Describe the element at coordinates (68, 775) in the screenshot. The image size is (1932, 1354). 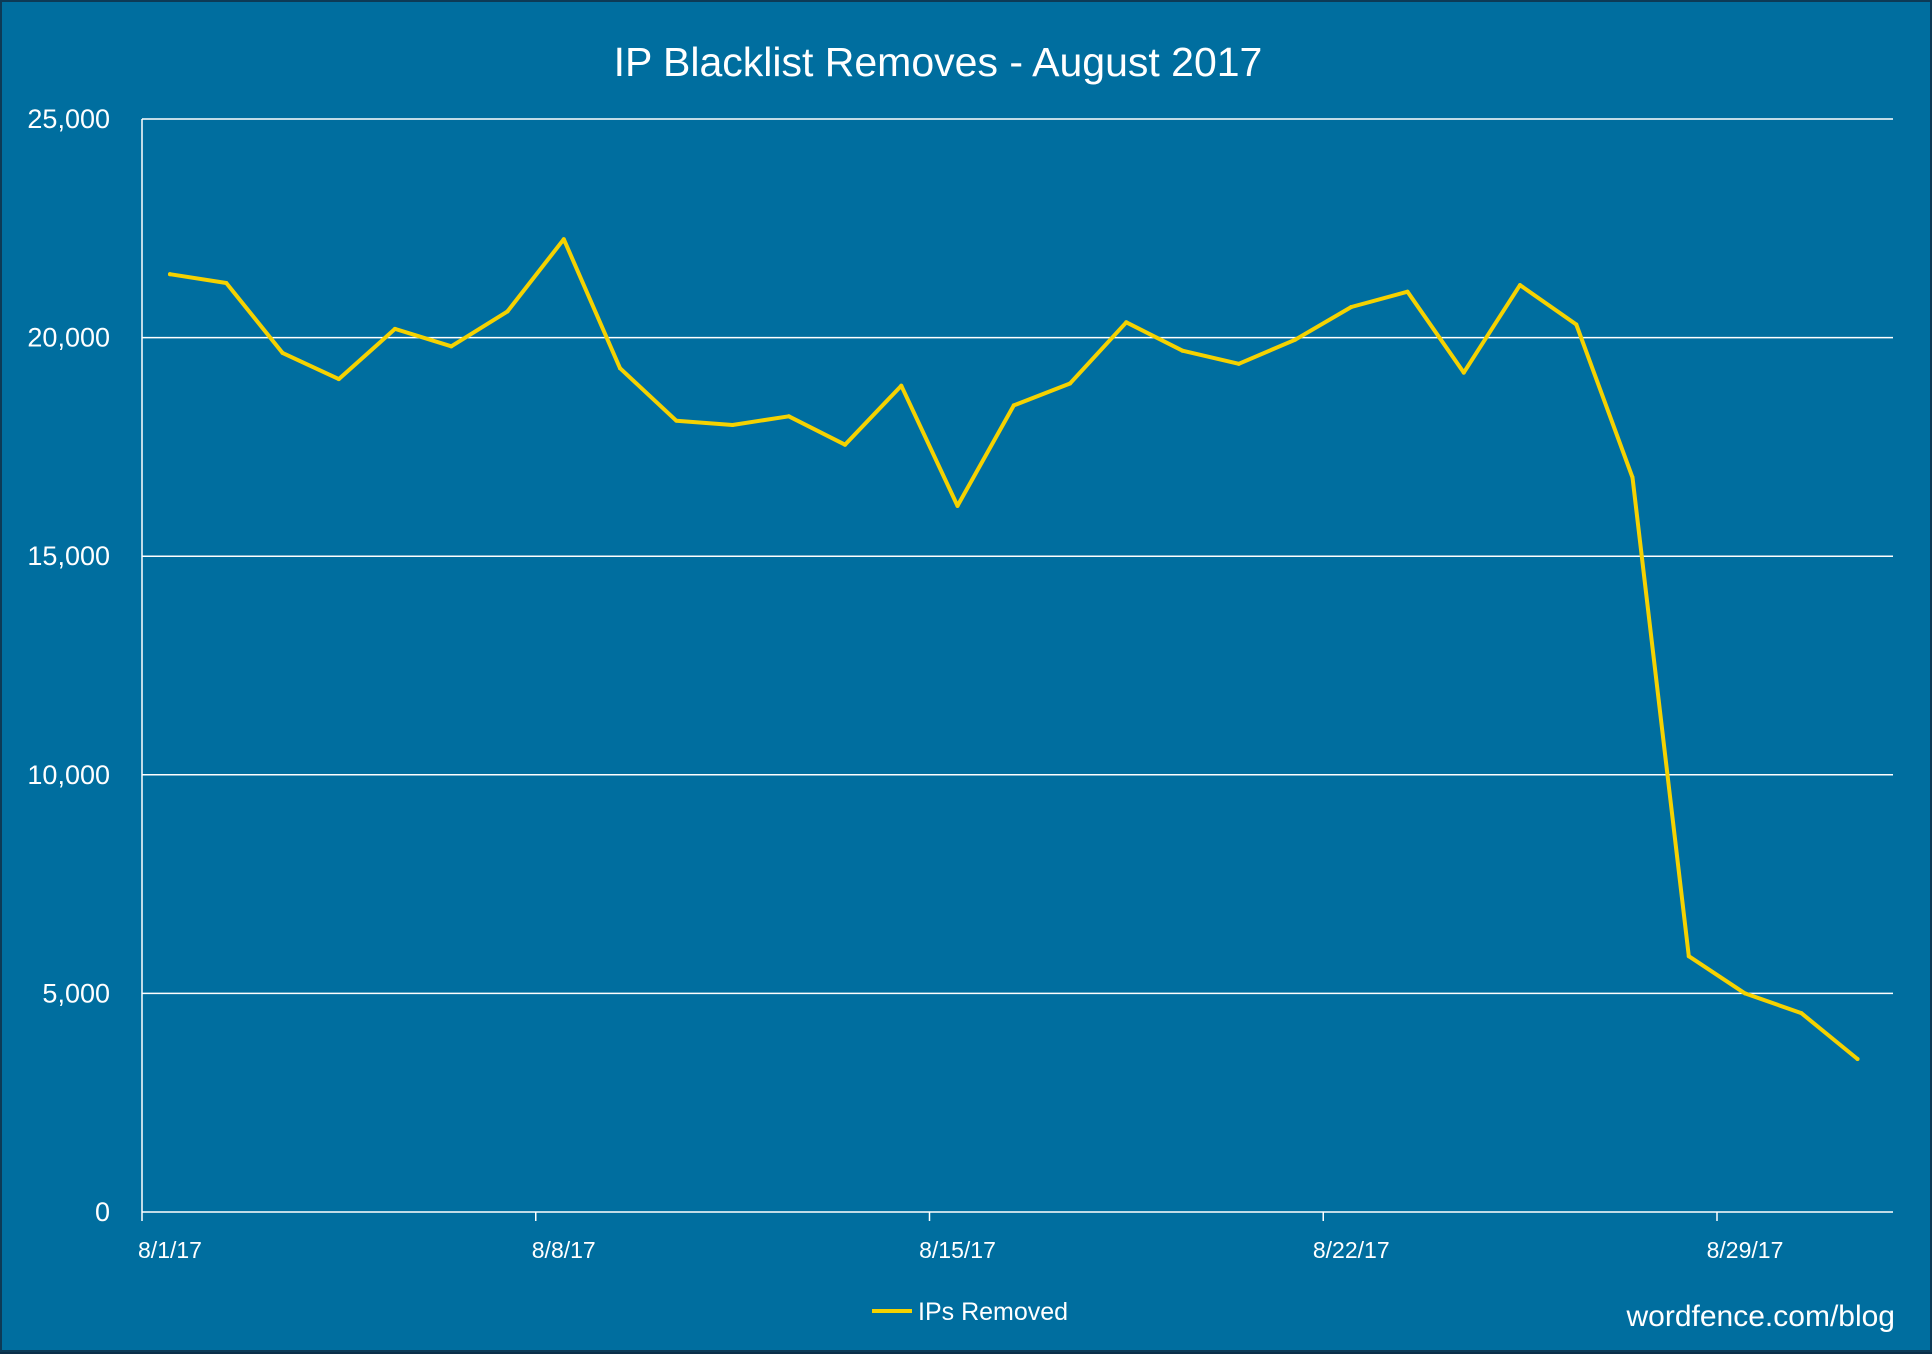
I see `y-tick-label: 10,000` at that location.